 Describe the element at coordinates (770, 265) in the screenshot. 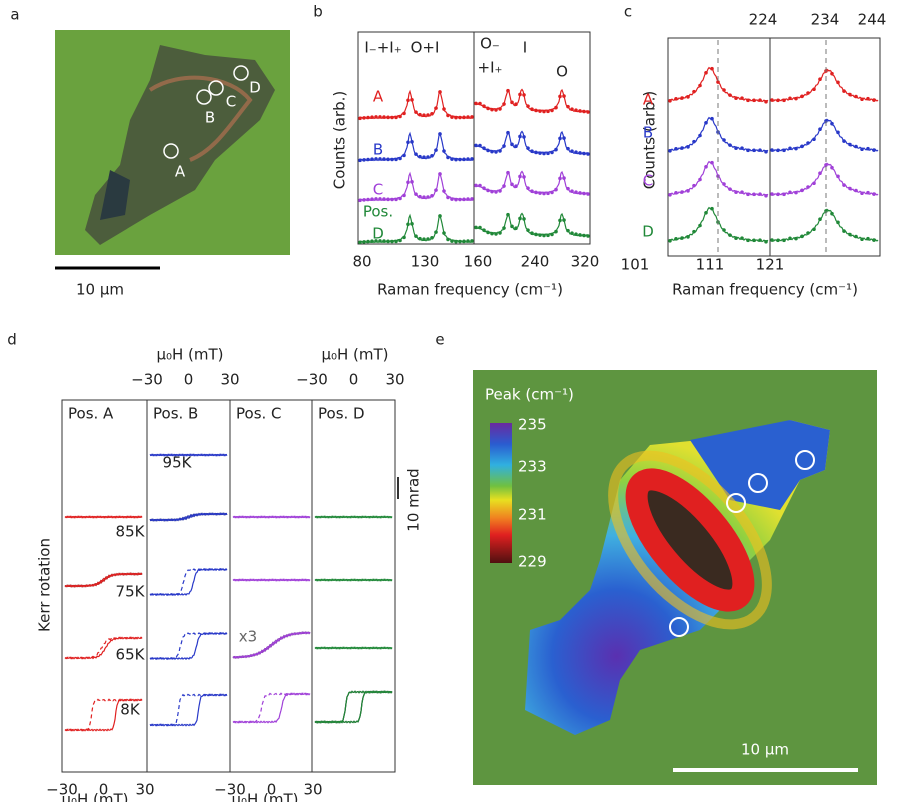

I see `x-tick-label: 121` at that location.